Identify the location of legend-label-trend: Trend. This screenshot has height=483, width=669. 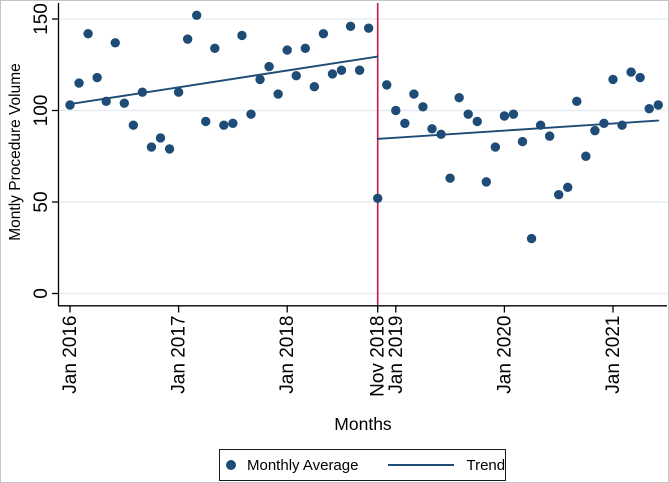
(486, 465).